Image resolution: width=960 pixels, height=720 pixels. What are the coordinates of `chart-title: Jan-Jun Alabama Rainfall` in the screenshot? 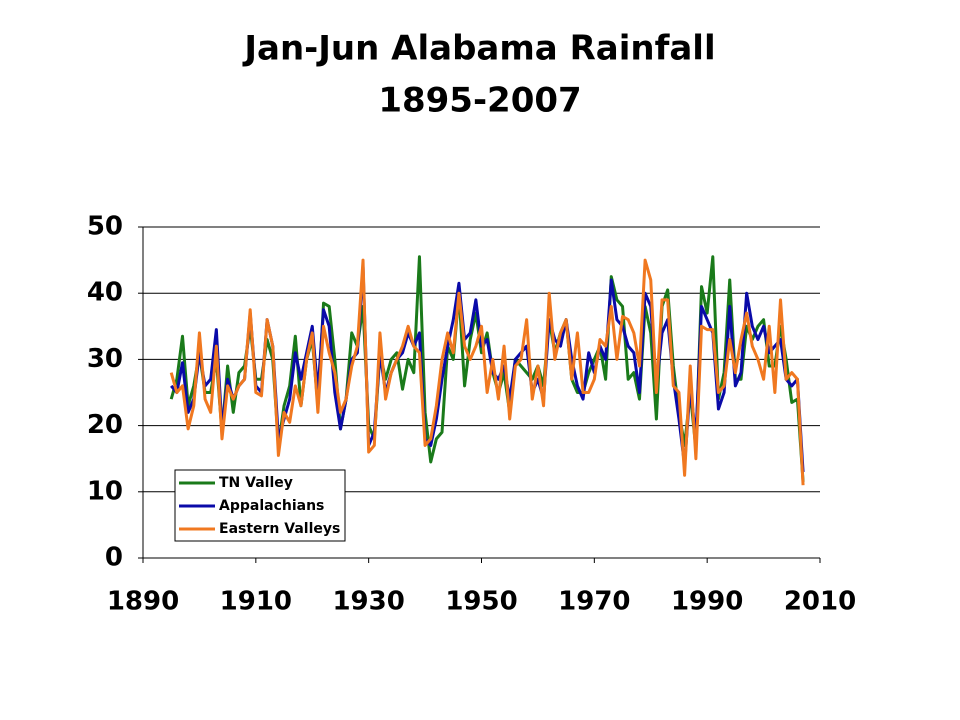 It's located at (478, 49).